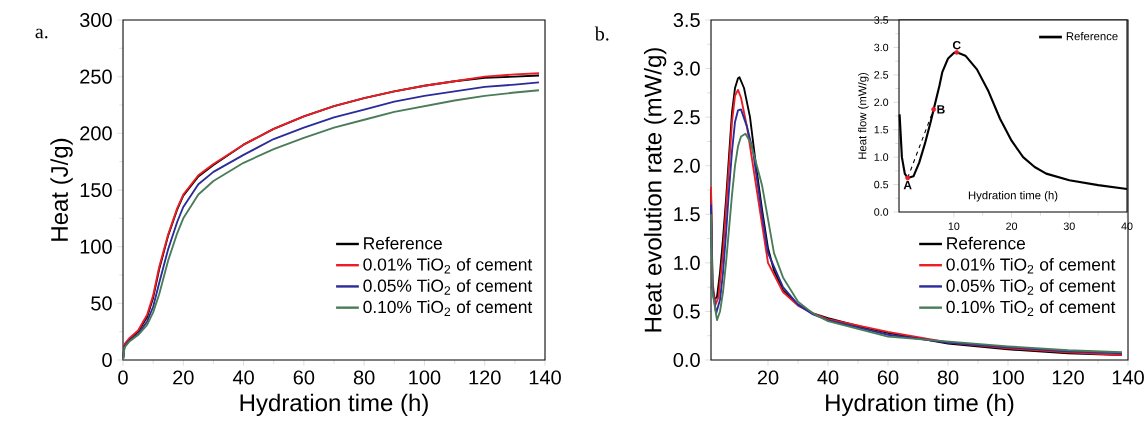 The height and width of the screenshot is (433, 1148). Describe the element at coordinates (655, 190) in the screenshot. I see `y-axis-title: Heat evolution rate (mW/g)` at that location.